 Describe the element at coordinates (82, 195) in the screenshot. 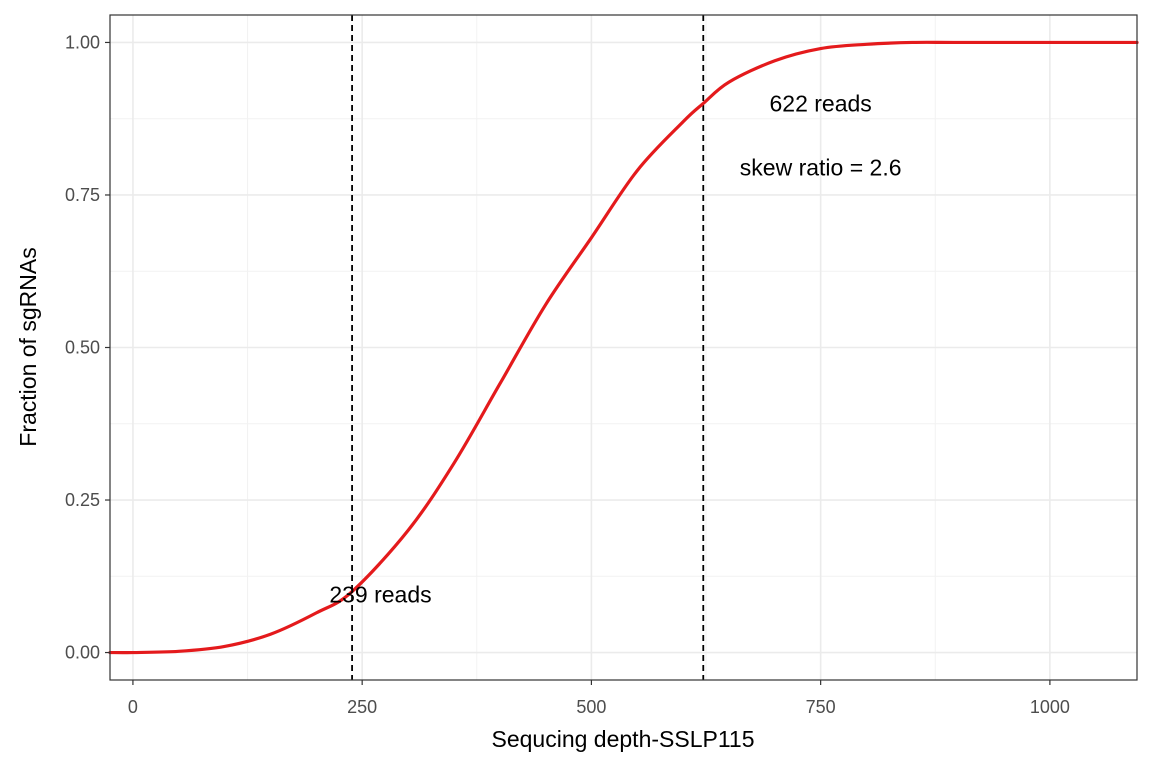

I see `y-tick-label: 0.75` at that location.